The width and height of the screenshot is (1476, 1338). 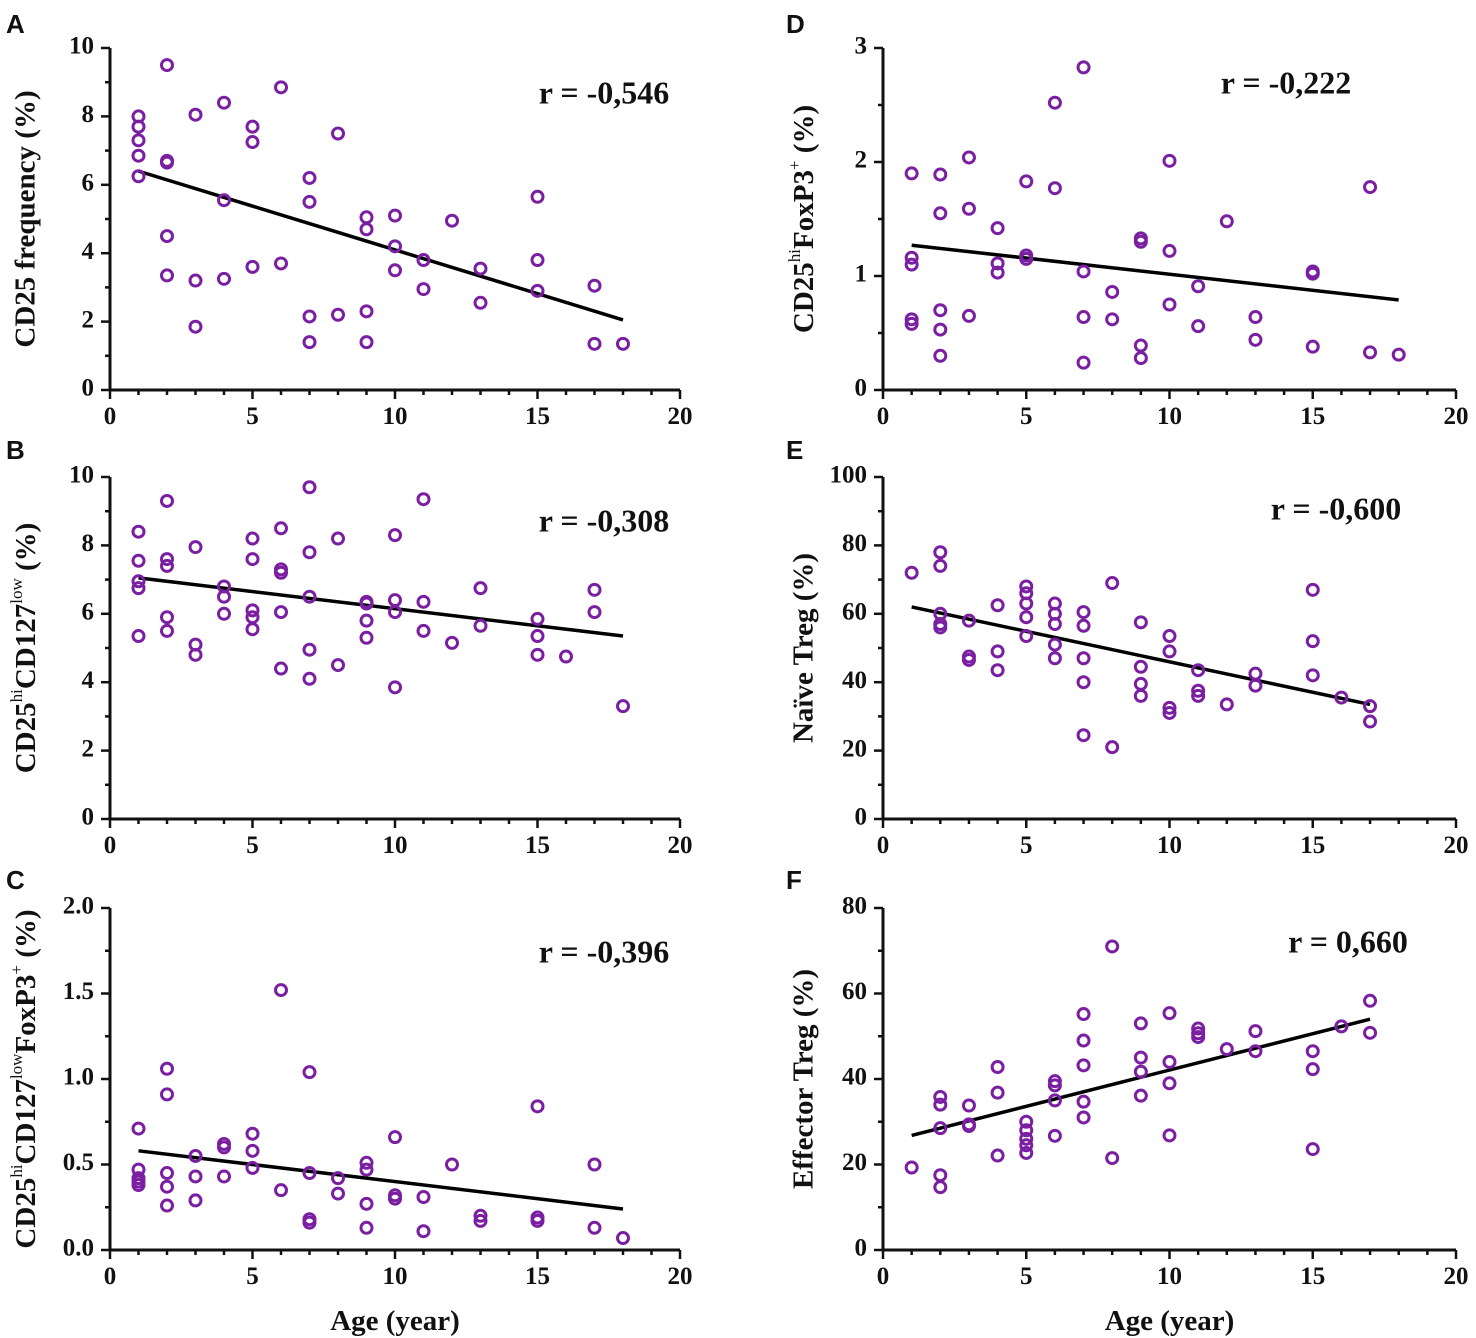 What do you see at coordinates (81, 475) in the screenshot?
I see `y-tick-label: 10` at bounding box center [81, 475].